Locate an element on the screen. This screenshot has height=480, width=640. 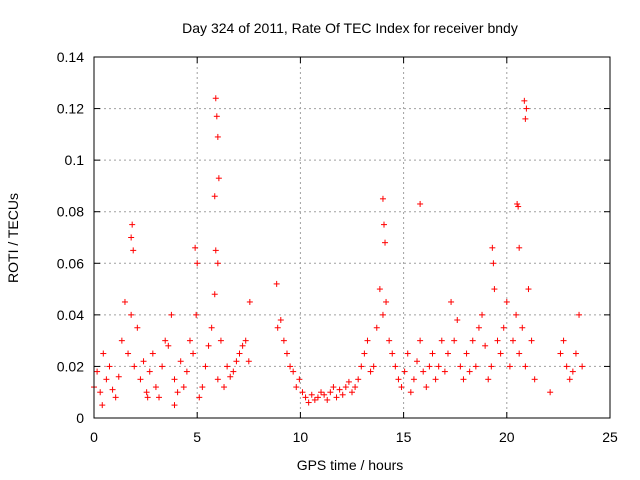
x-tick-label: 25 is located at coordinates (610, 437).